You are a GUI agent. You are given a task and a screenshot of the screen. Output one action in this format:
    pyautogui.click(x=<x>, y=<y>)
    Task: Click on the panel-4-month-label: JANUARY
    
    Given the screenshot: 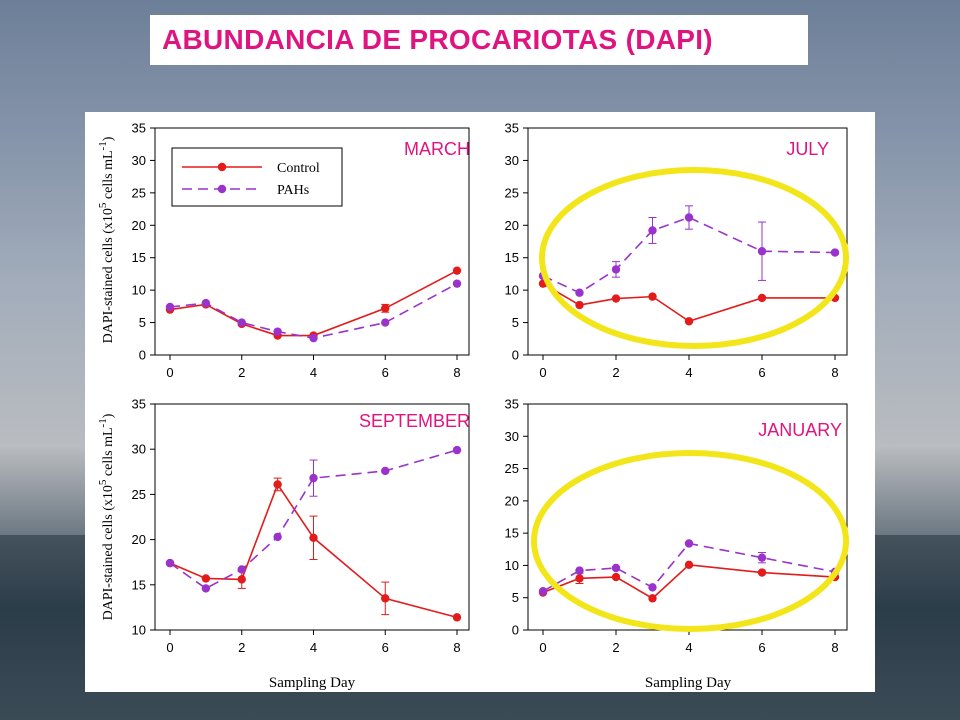 What is the action you would take?
    pyautogui.click(x=800, y=430)
    